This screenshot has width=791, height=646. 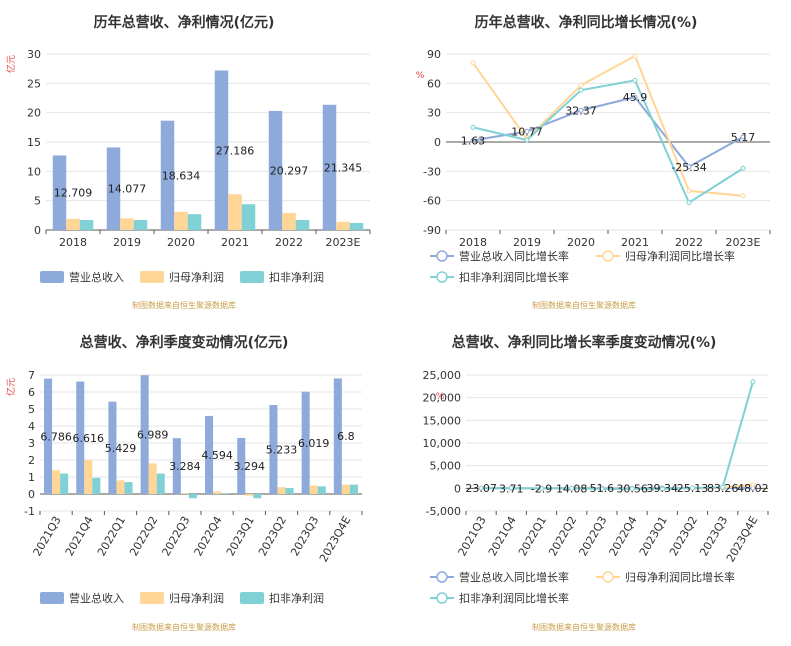 What do you see at coordinates (527, 131) in the screenshot?
I see `chart2-data-label: 10.77` at bounding box center [527, 131].